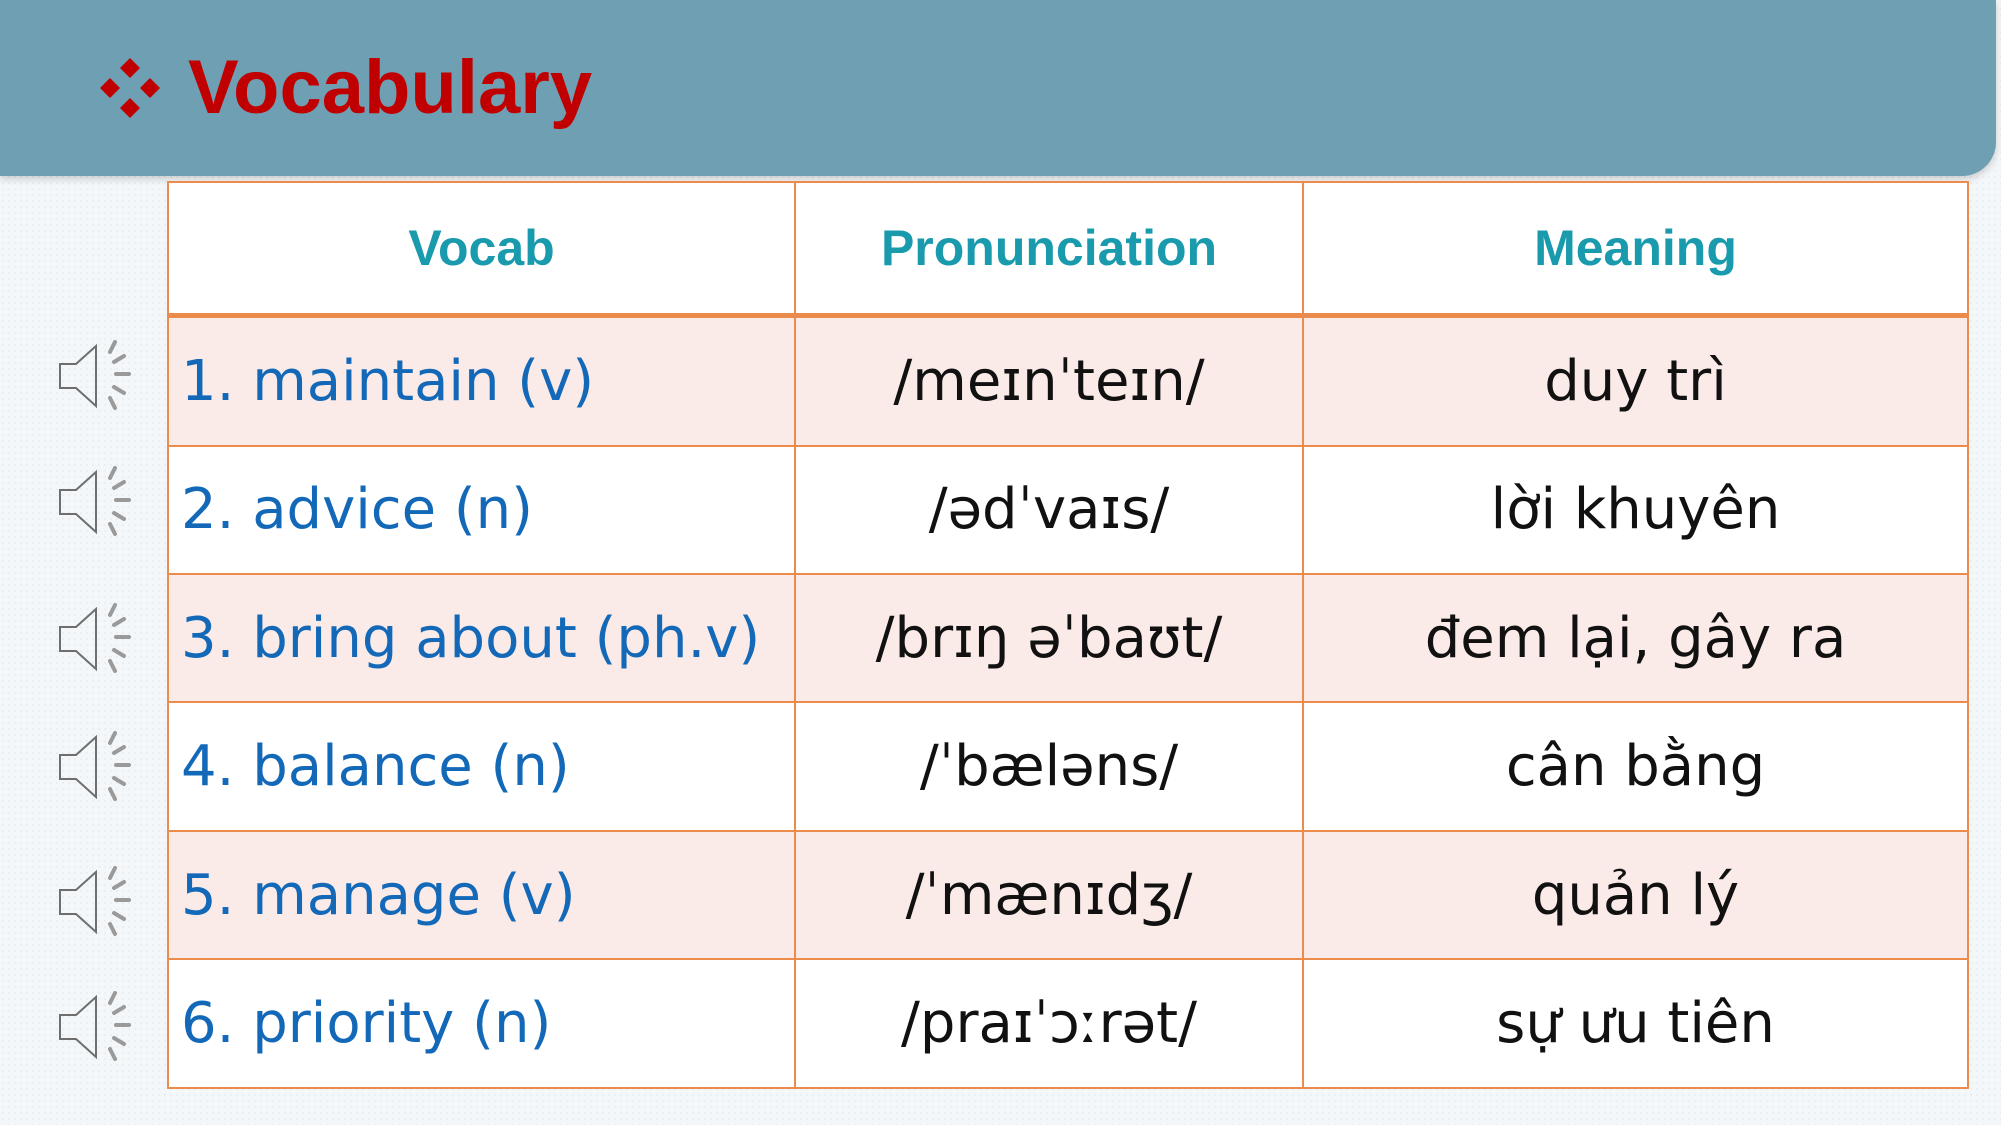 The height and width of the screenshot is (1125, 2001). Describe the element at coordinates (1049, 509) in the screenshot. I see `pronunciation-cell: /ədˈvaɪs/` at that location.